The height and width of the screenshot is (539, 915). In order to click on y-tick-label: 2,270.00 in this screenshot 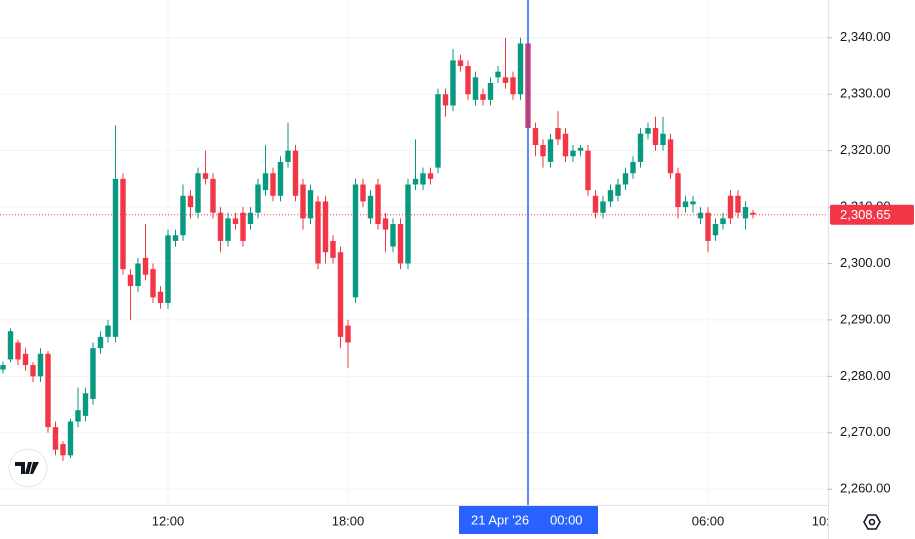, I will do `click(865, 431)`.